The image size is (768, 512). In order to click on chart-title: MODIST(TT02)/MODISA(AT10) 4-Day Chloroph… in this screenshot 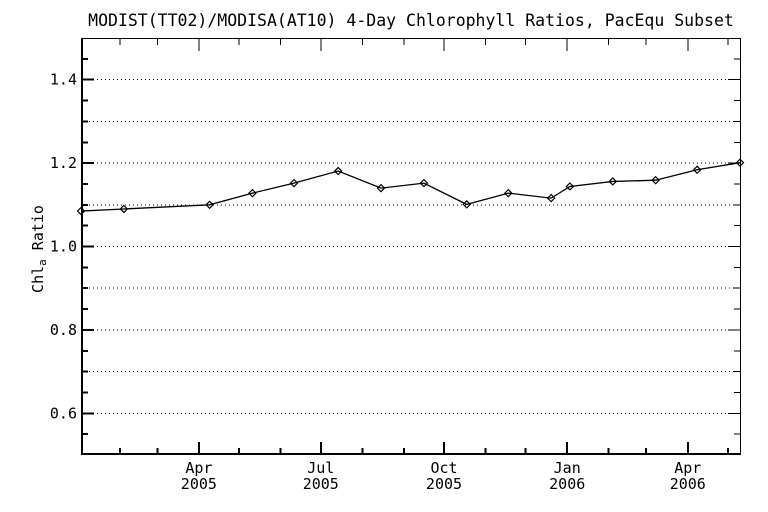, I will do `click(411, 20)`.